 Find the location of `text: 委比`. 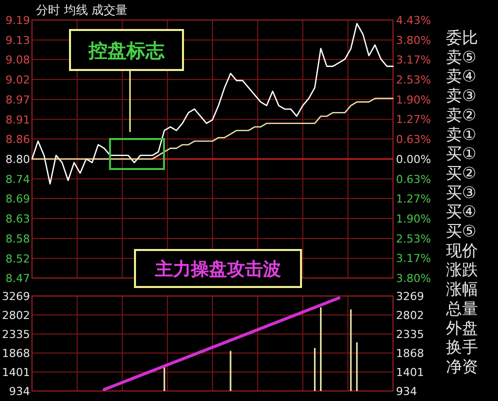

text: 委比 is located at coordinates (462, 37).